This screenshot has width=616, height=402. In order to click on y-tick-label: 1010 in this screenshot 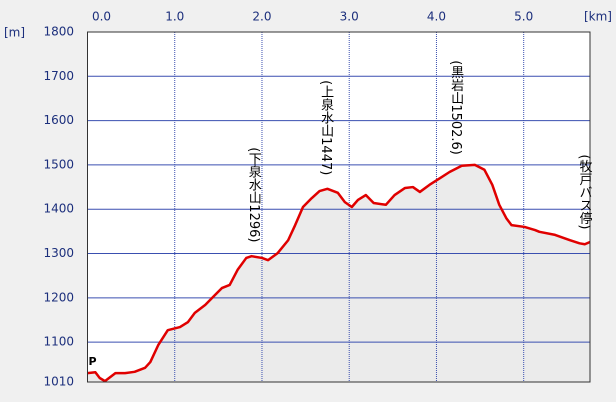, I will do `click(58, 382)`.